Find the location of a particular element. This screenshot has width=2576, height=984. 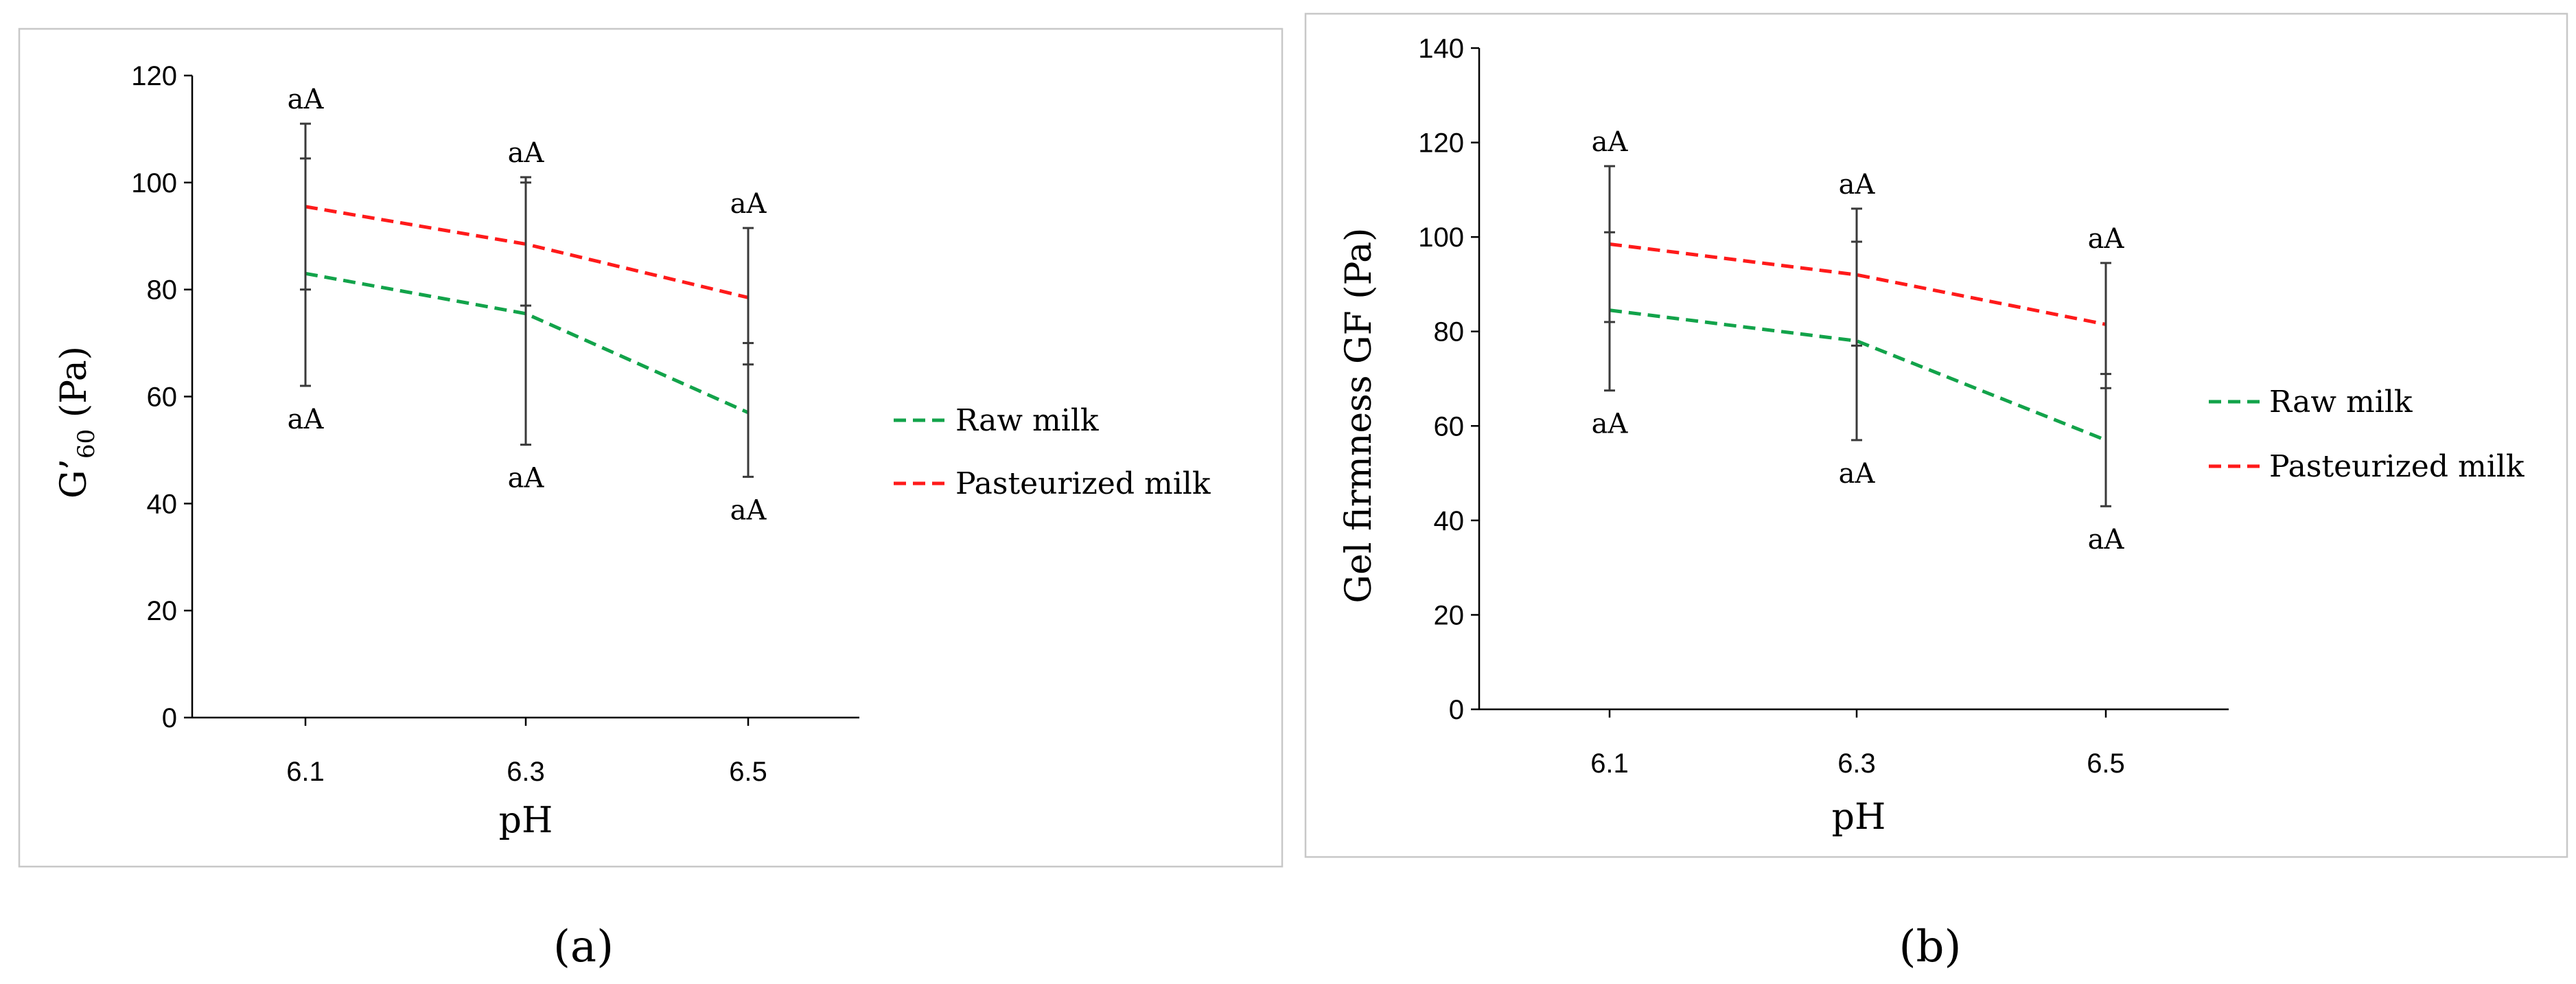

caption-a: (a) is located at coordinates (583, 947).